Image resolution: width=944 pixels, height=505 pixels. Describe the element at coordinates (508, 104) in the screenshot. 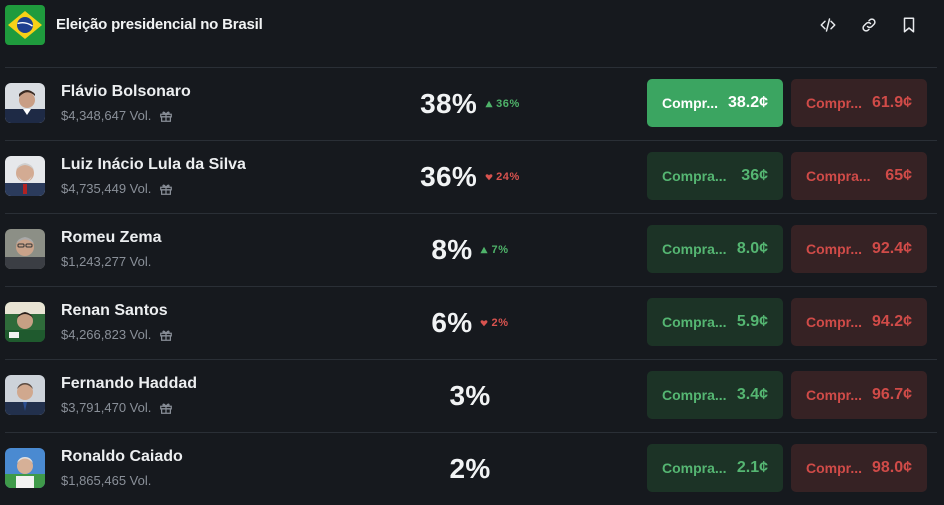

I see `change-value: 36%` at that location.